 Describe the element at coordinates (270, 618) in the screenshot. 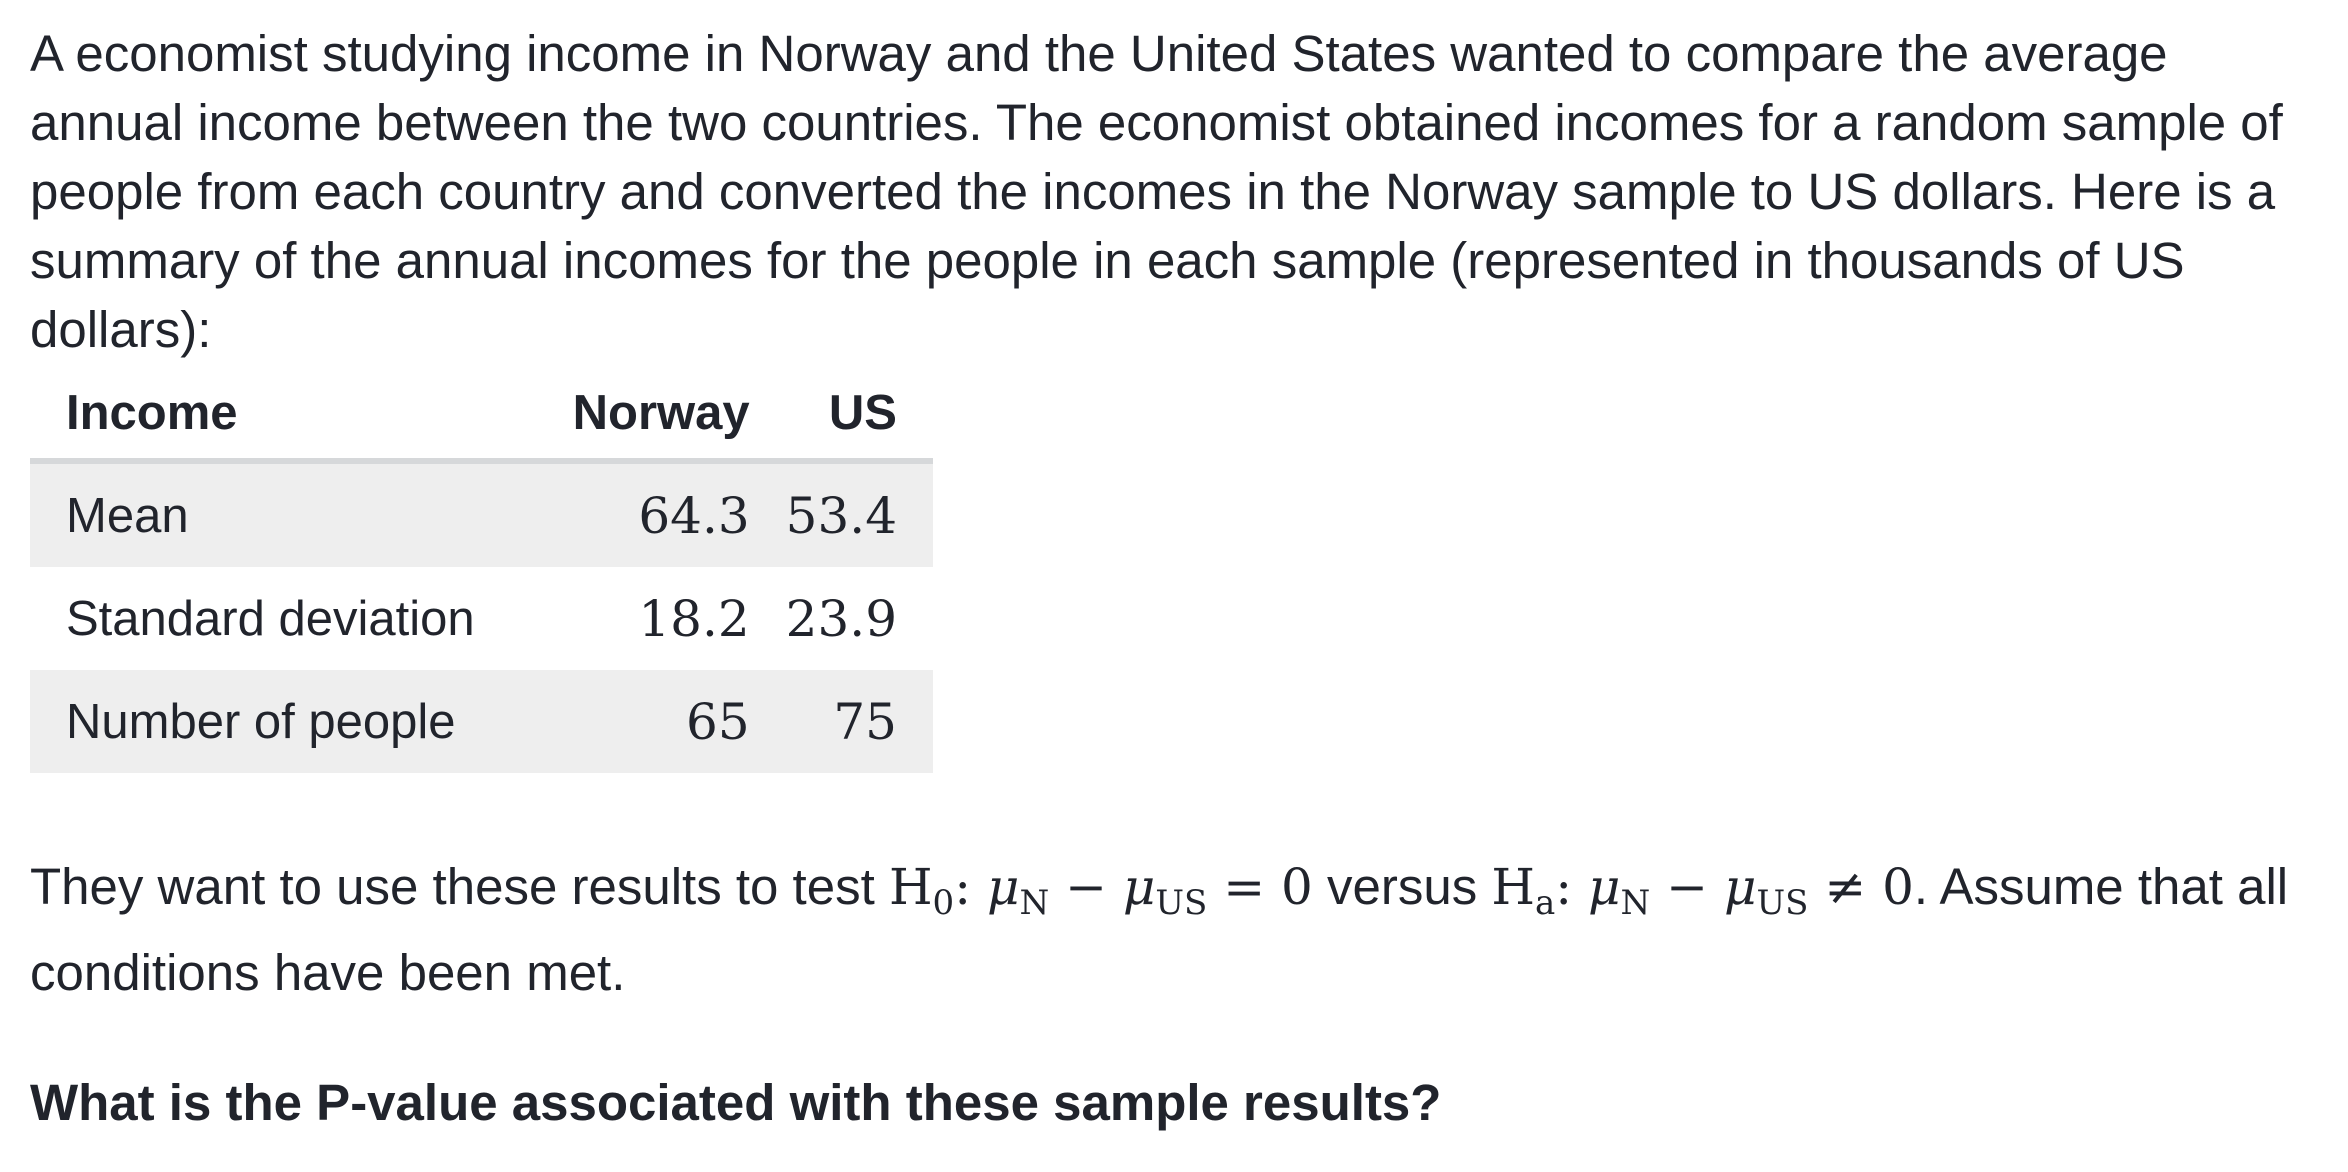

I see `row-label: Standard deviation` at that location.